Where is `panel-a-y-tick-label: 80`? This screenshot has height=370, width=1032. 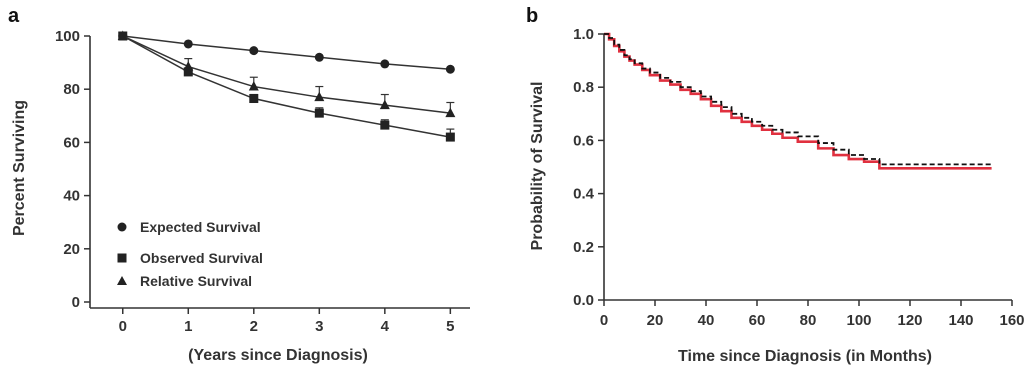
panel-a-y-tick-label: 80 is located at coordinates (71, 89).